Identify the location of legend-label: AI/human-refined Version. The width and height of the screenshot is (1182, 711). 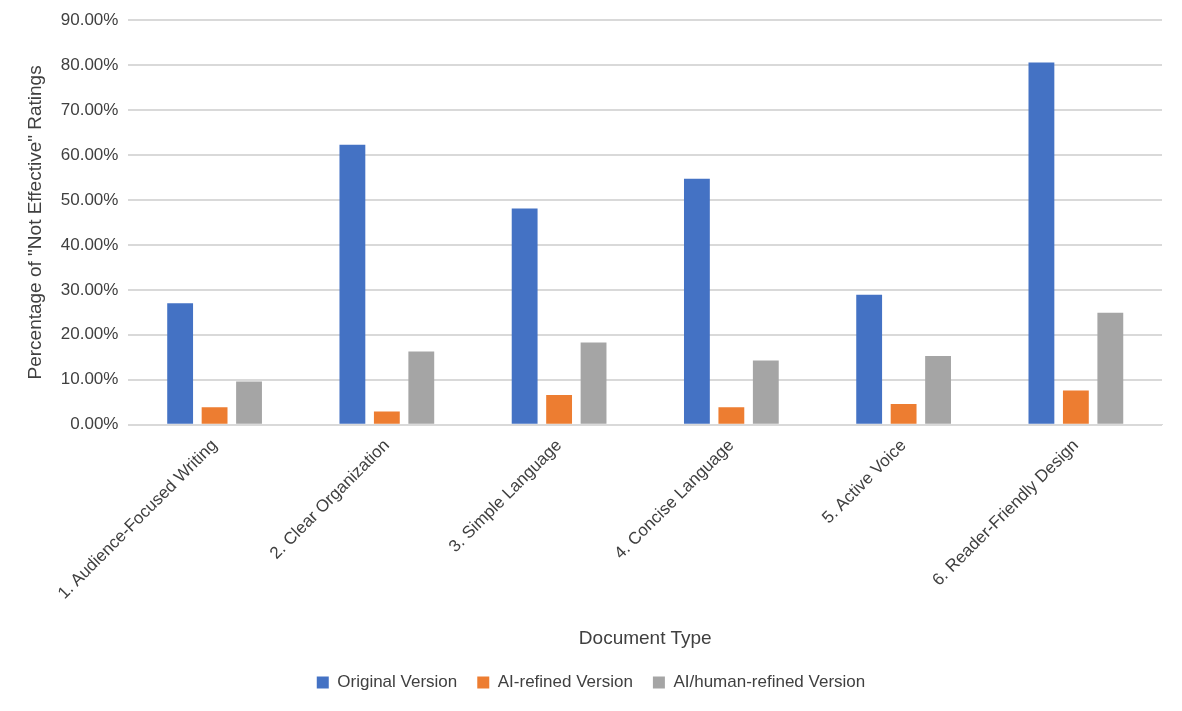
(769, 682).